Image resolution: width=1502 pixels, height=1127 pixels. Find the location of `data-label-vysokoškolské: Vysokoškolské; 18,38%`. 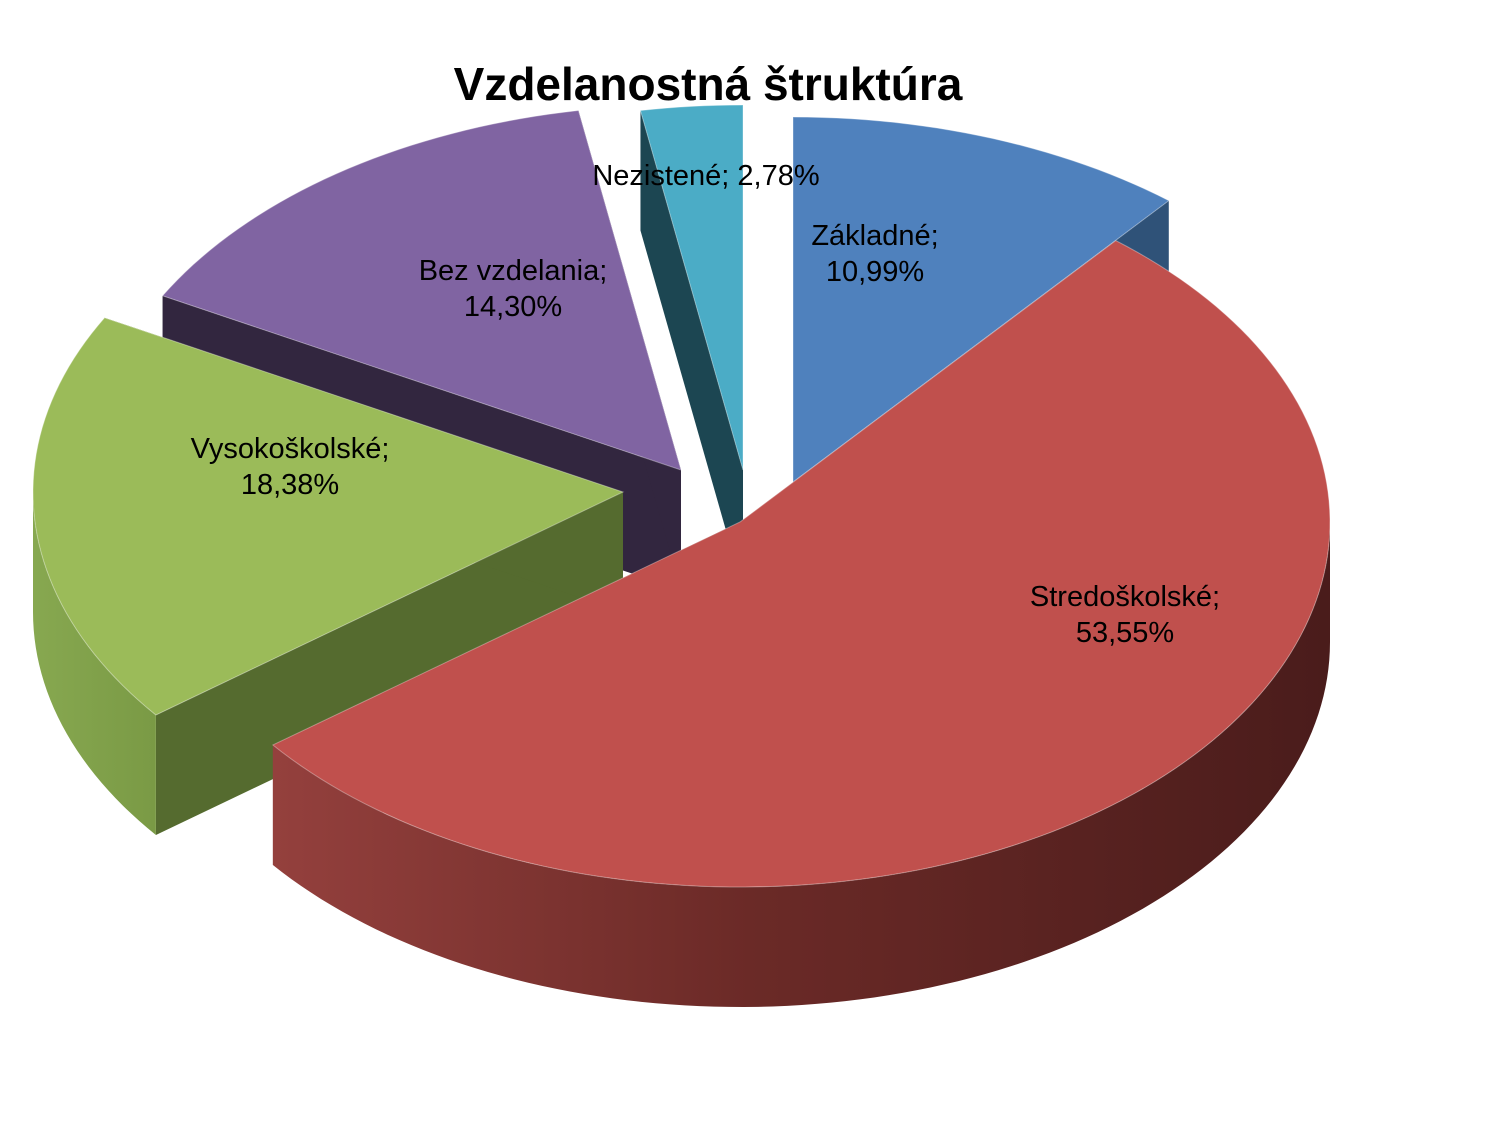

data-label-vysokoškolské: Vysokoškolské; 18,38% is located at coordinates (290, 467).